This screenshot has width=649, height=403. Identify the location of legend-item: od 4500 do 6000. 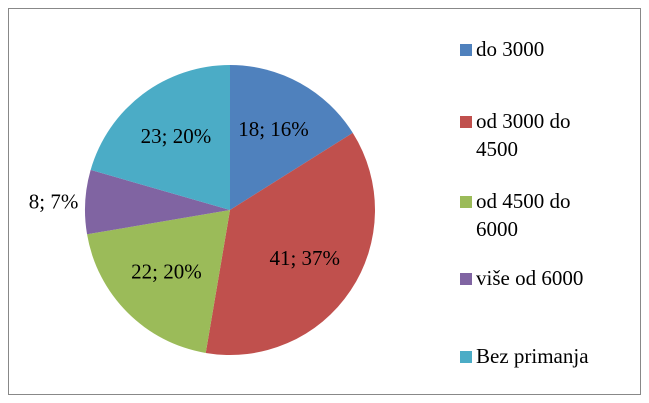
(550, 215).